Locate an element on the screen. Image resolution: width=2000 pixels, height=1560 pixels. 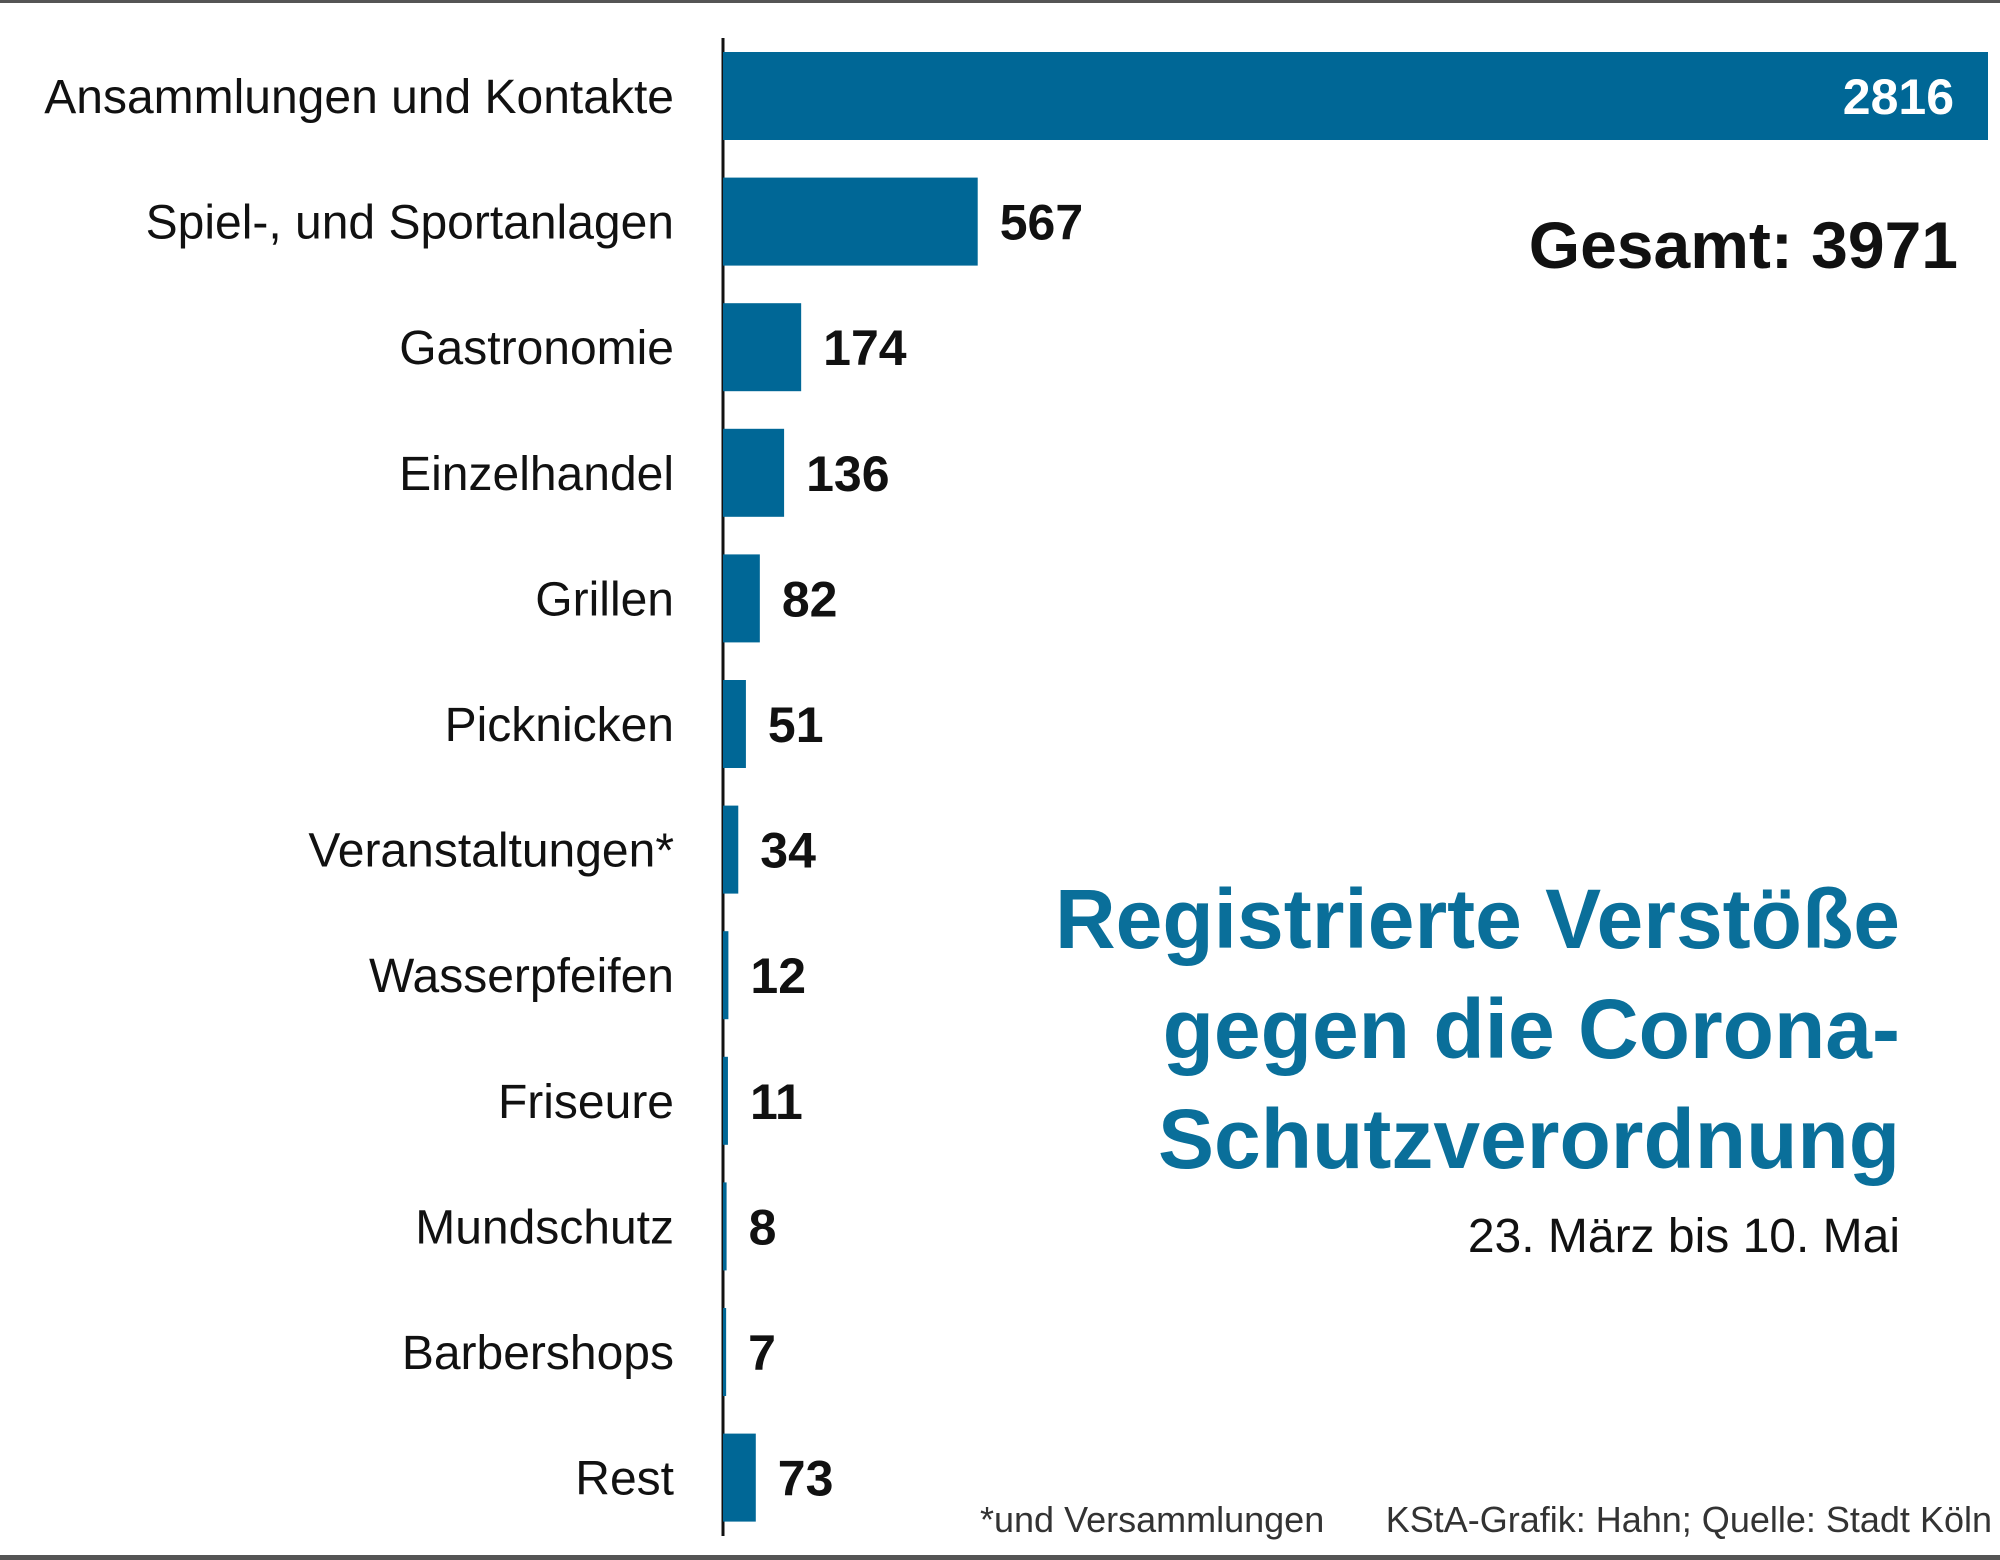
value-label: 34 is located at coordinates (788, 851).